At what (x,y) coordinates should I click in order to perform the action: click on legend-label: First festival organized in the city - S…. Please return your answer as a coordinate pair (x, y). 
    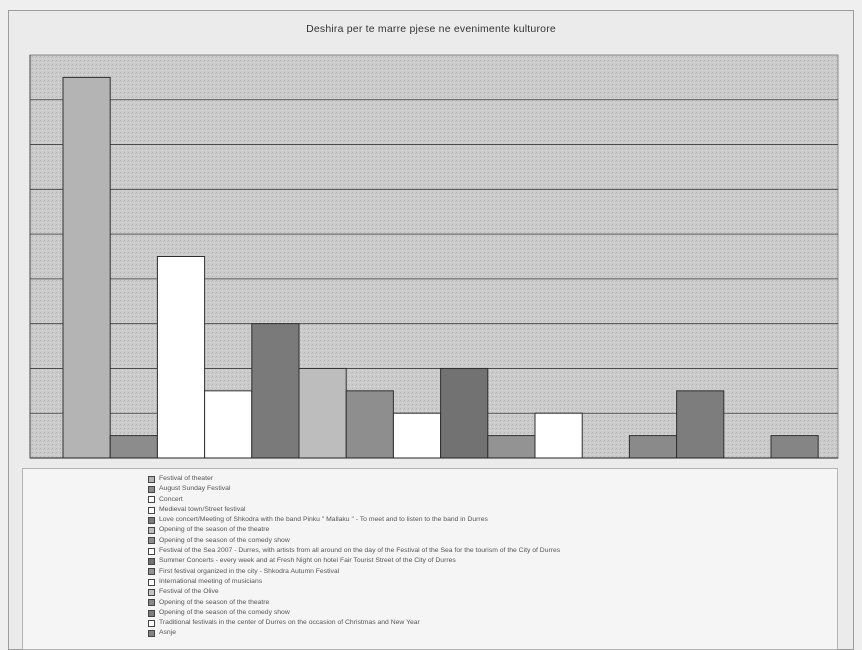
    Looking at the image, I should click on (249, 571).